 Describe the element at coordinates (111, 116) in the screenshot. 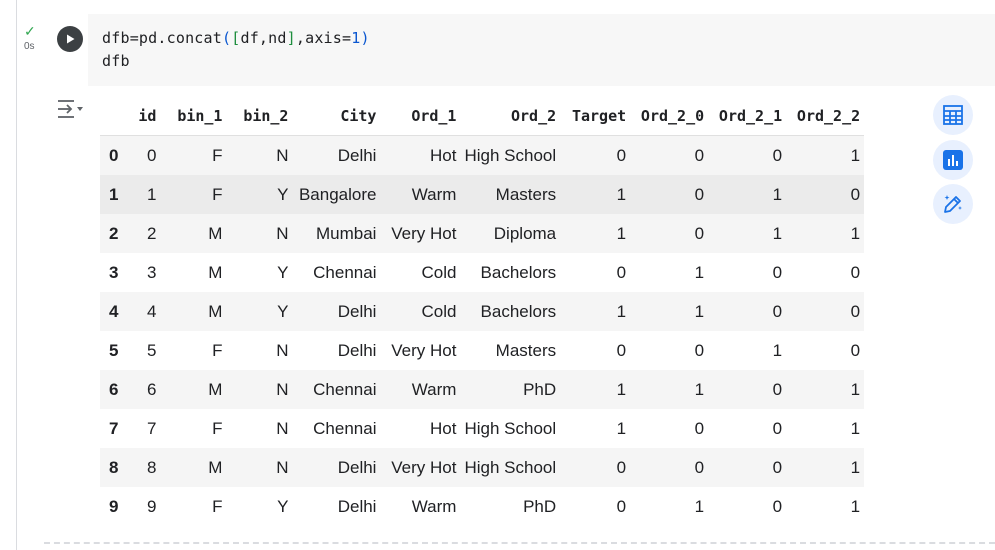

I see `column-header-index` at that location.